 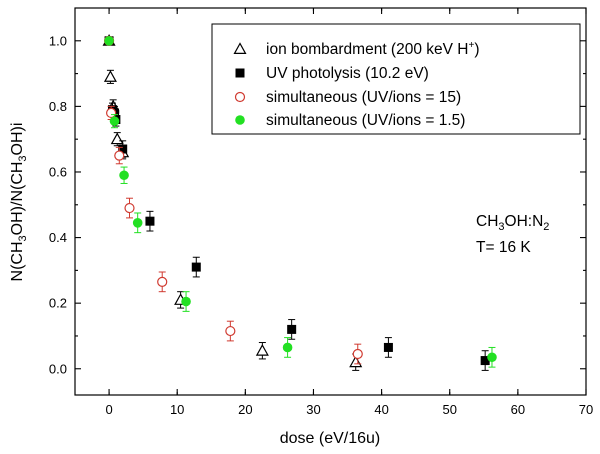 What do you see at coordinates (381, 409) in the screenshot?
I see `x-tick-label: 40` at bounding box center [381, 409].